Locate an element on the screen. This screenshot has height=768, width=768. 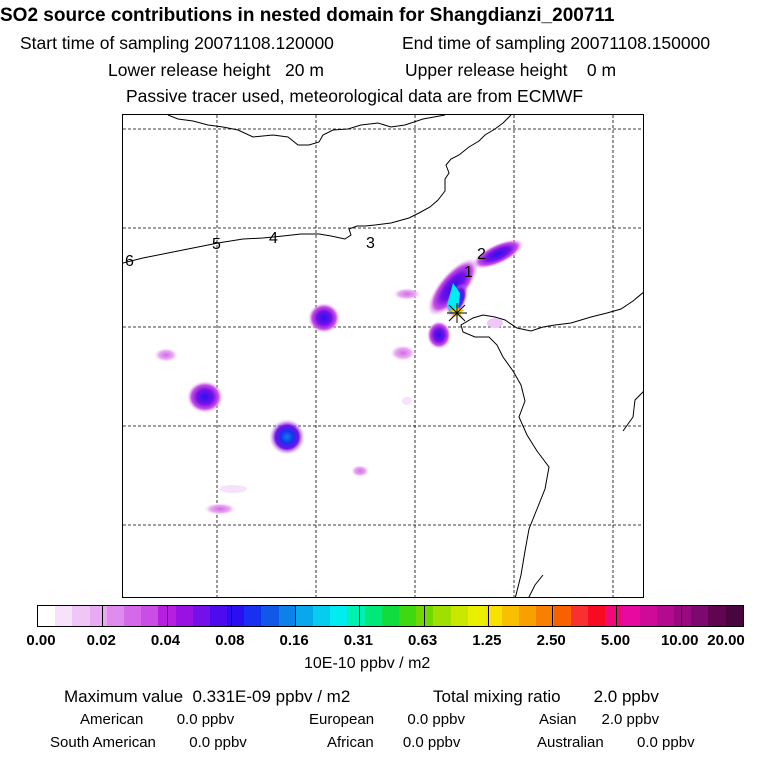
lower-release-height-label: Lower release height 20 m is located at coordinates (216, 70).